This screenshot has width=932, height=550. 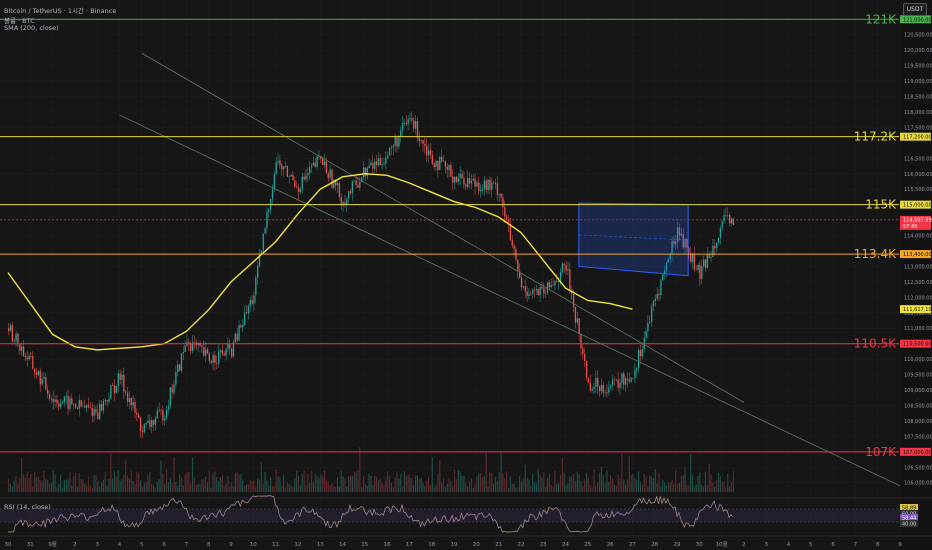 What do you see at coordinates (915, 9) in the screenshot?
I see `currency-button: USDT` at bounding box center [915, 9].